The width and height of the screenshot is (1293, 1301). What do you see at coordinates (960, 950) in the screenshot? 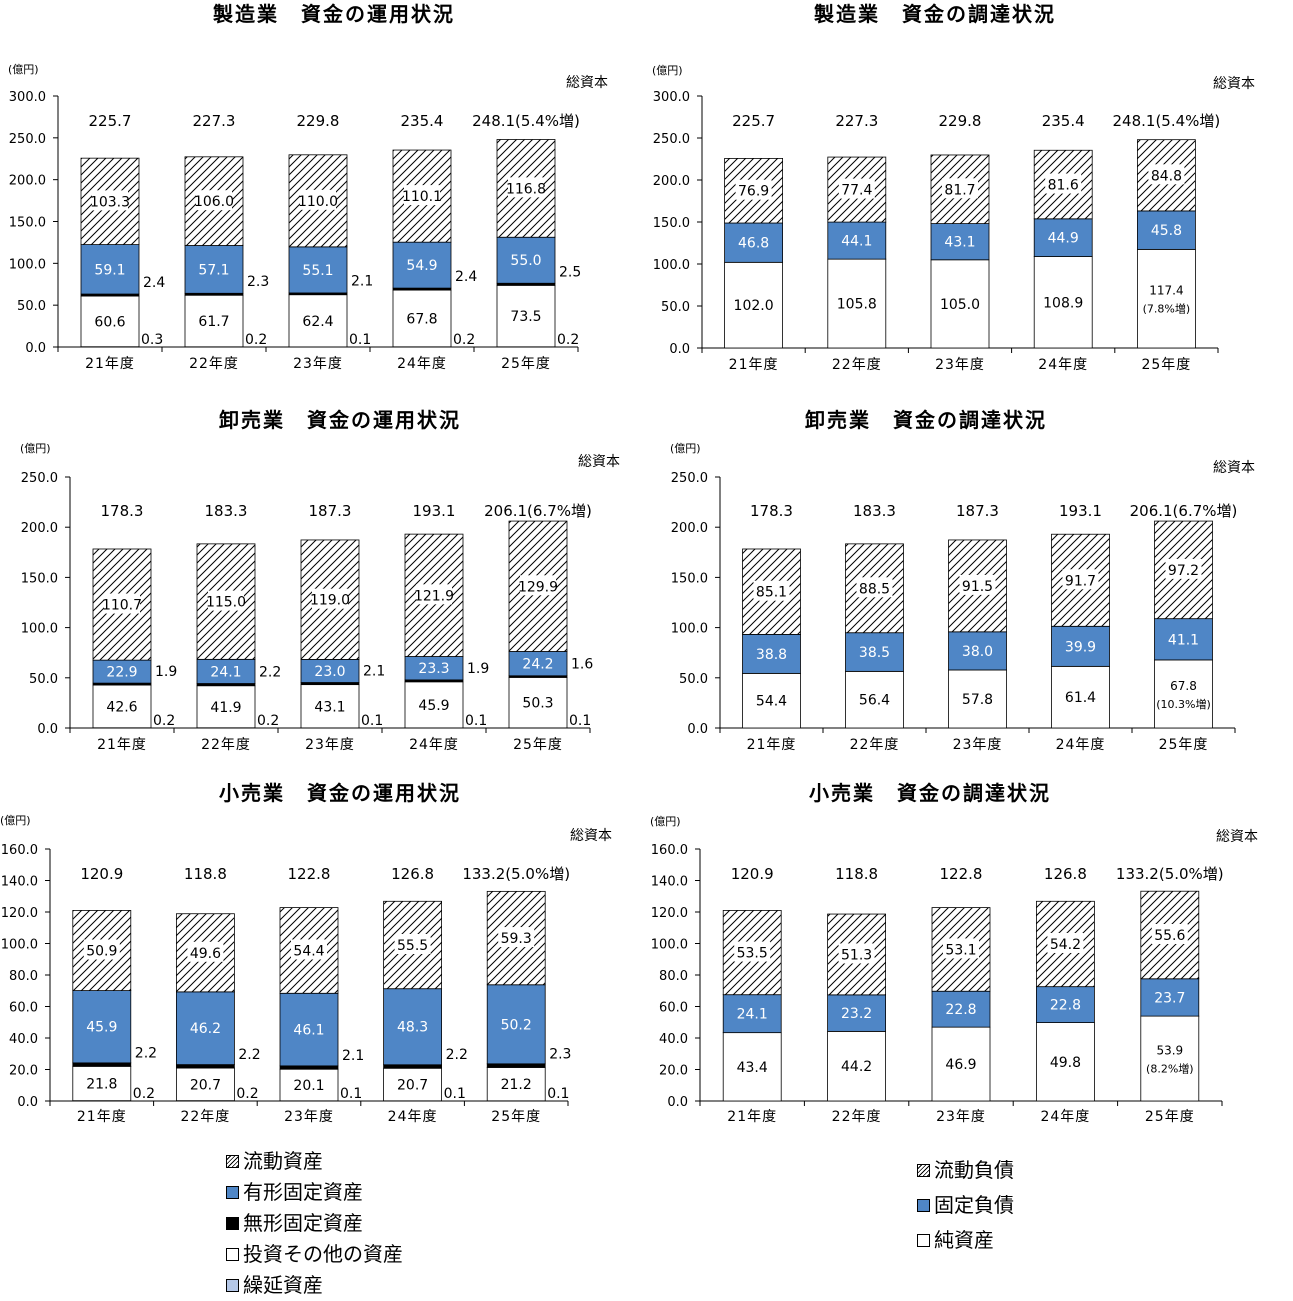
I see `data-label: 53.1` at bounding box center [960, 950].